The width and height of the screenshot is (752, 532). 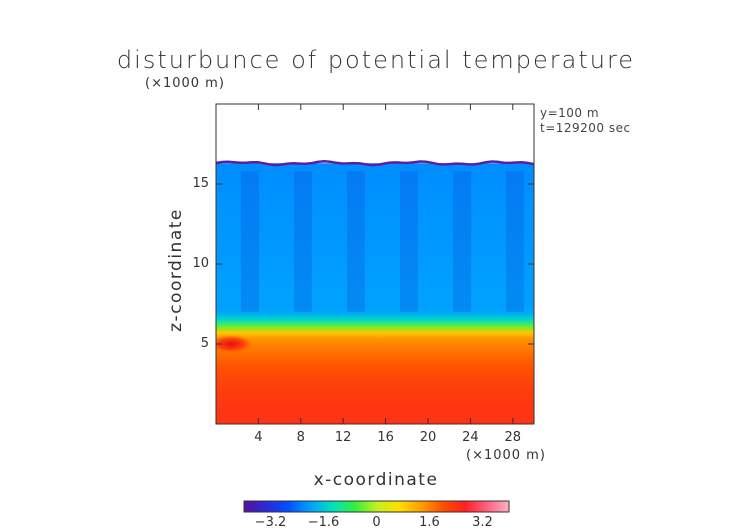 I want to click on y-tick-label: 15, so click(x=200, y=183).